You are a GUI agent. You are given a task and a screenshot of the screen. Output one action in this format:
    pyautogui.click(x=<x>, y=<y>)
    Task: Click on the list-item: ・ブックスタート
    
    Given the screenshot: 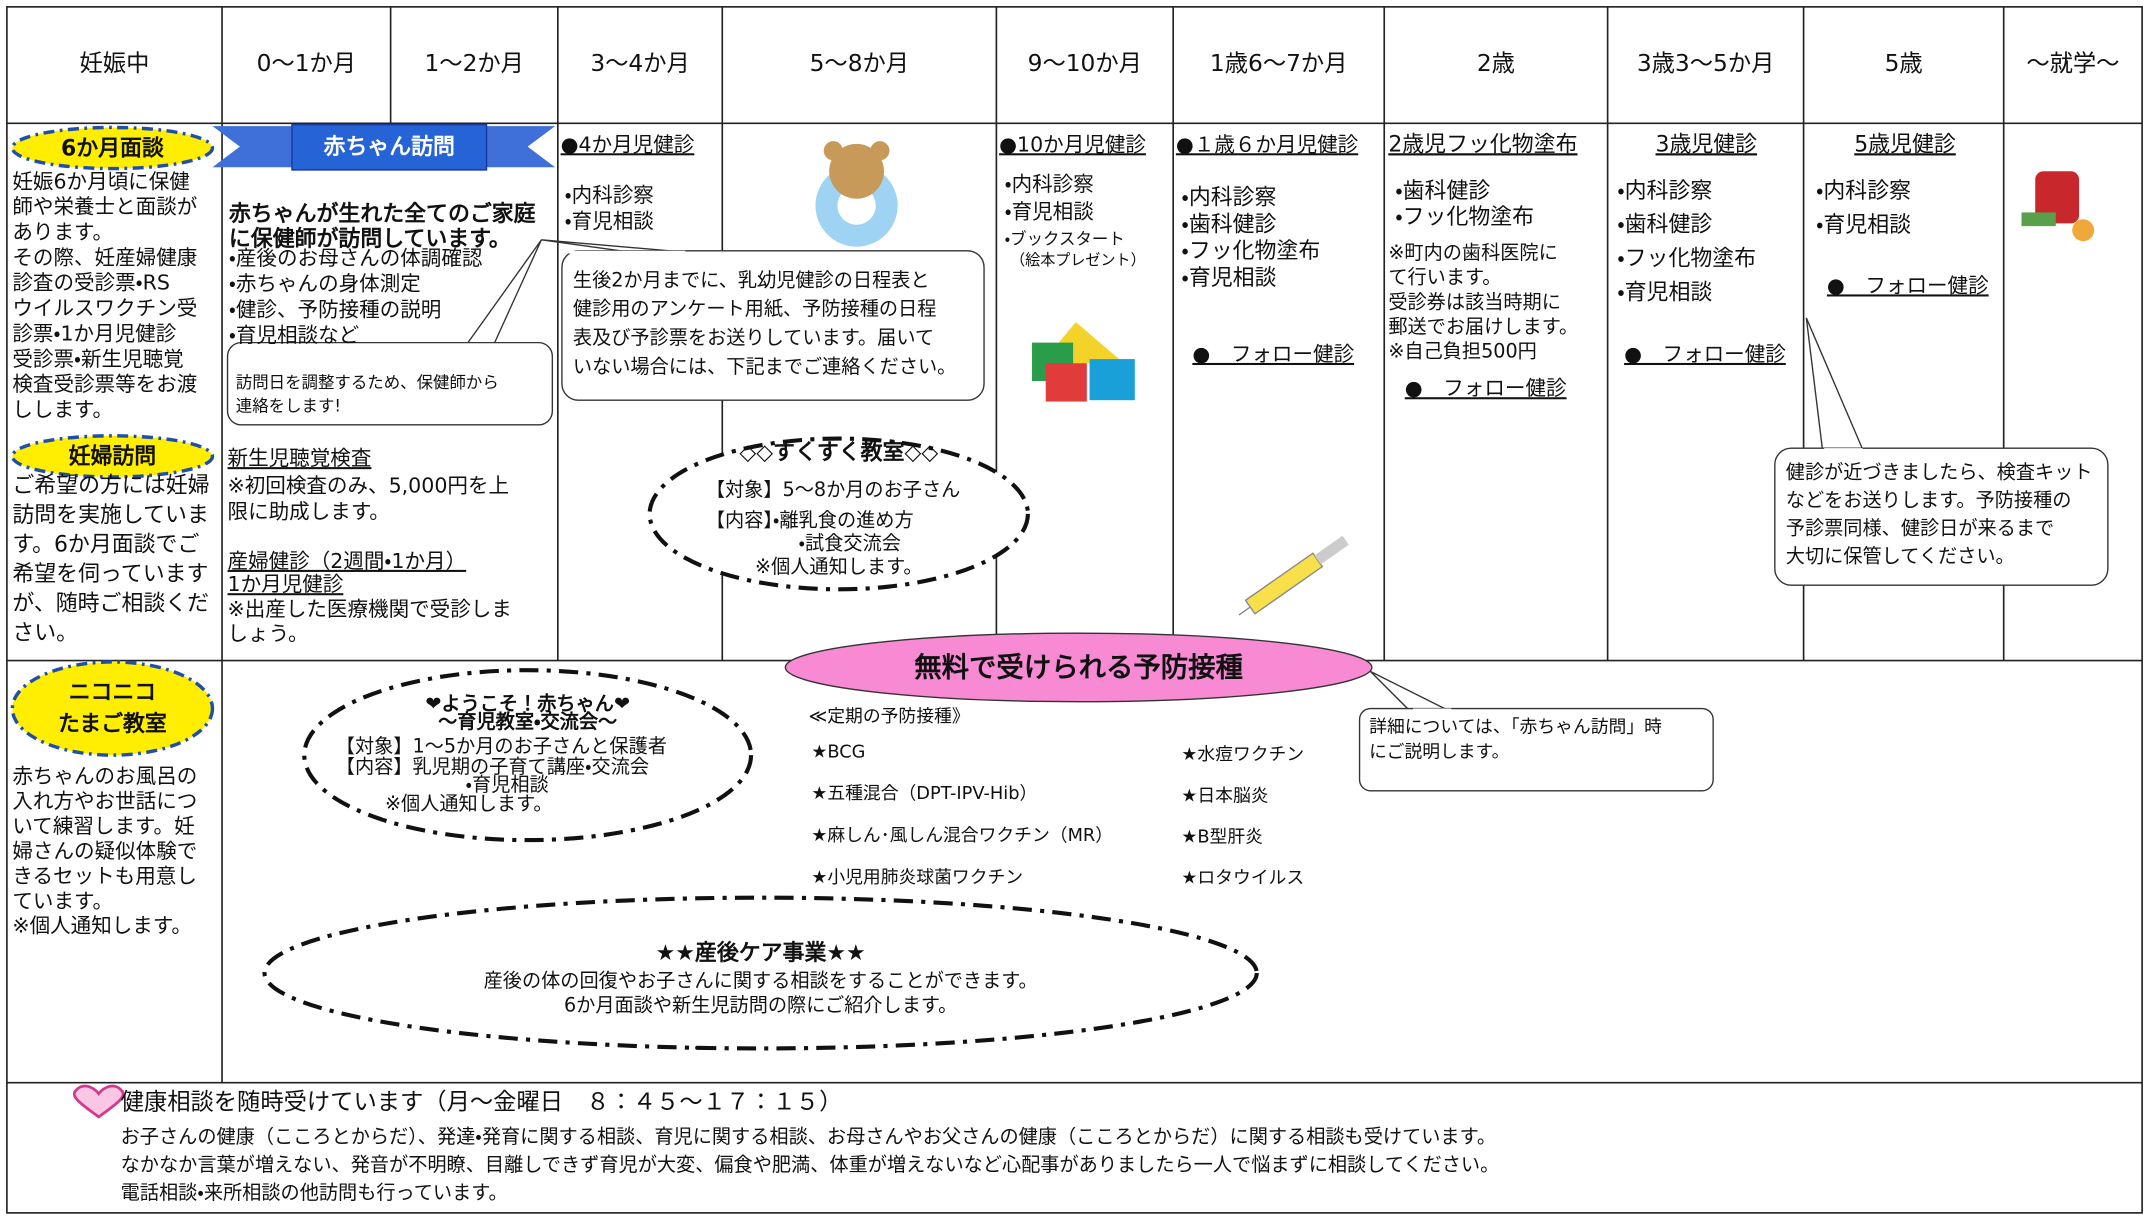 What is the action you would take?
    pyautogui.click(x=1065, y=238)
    